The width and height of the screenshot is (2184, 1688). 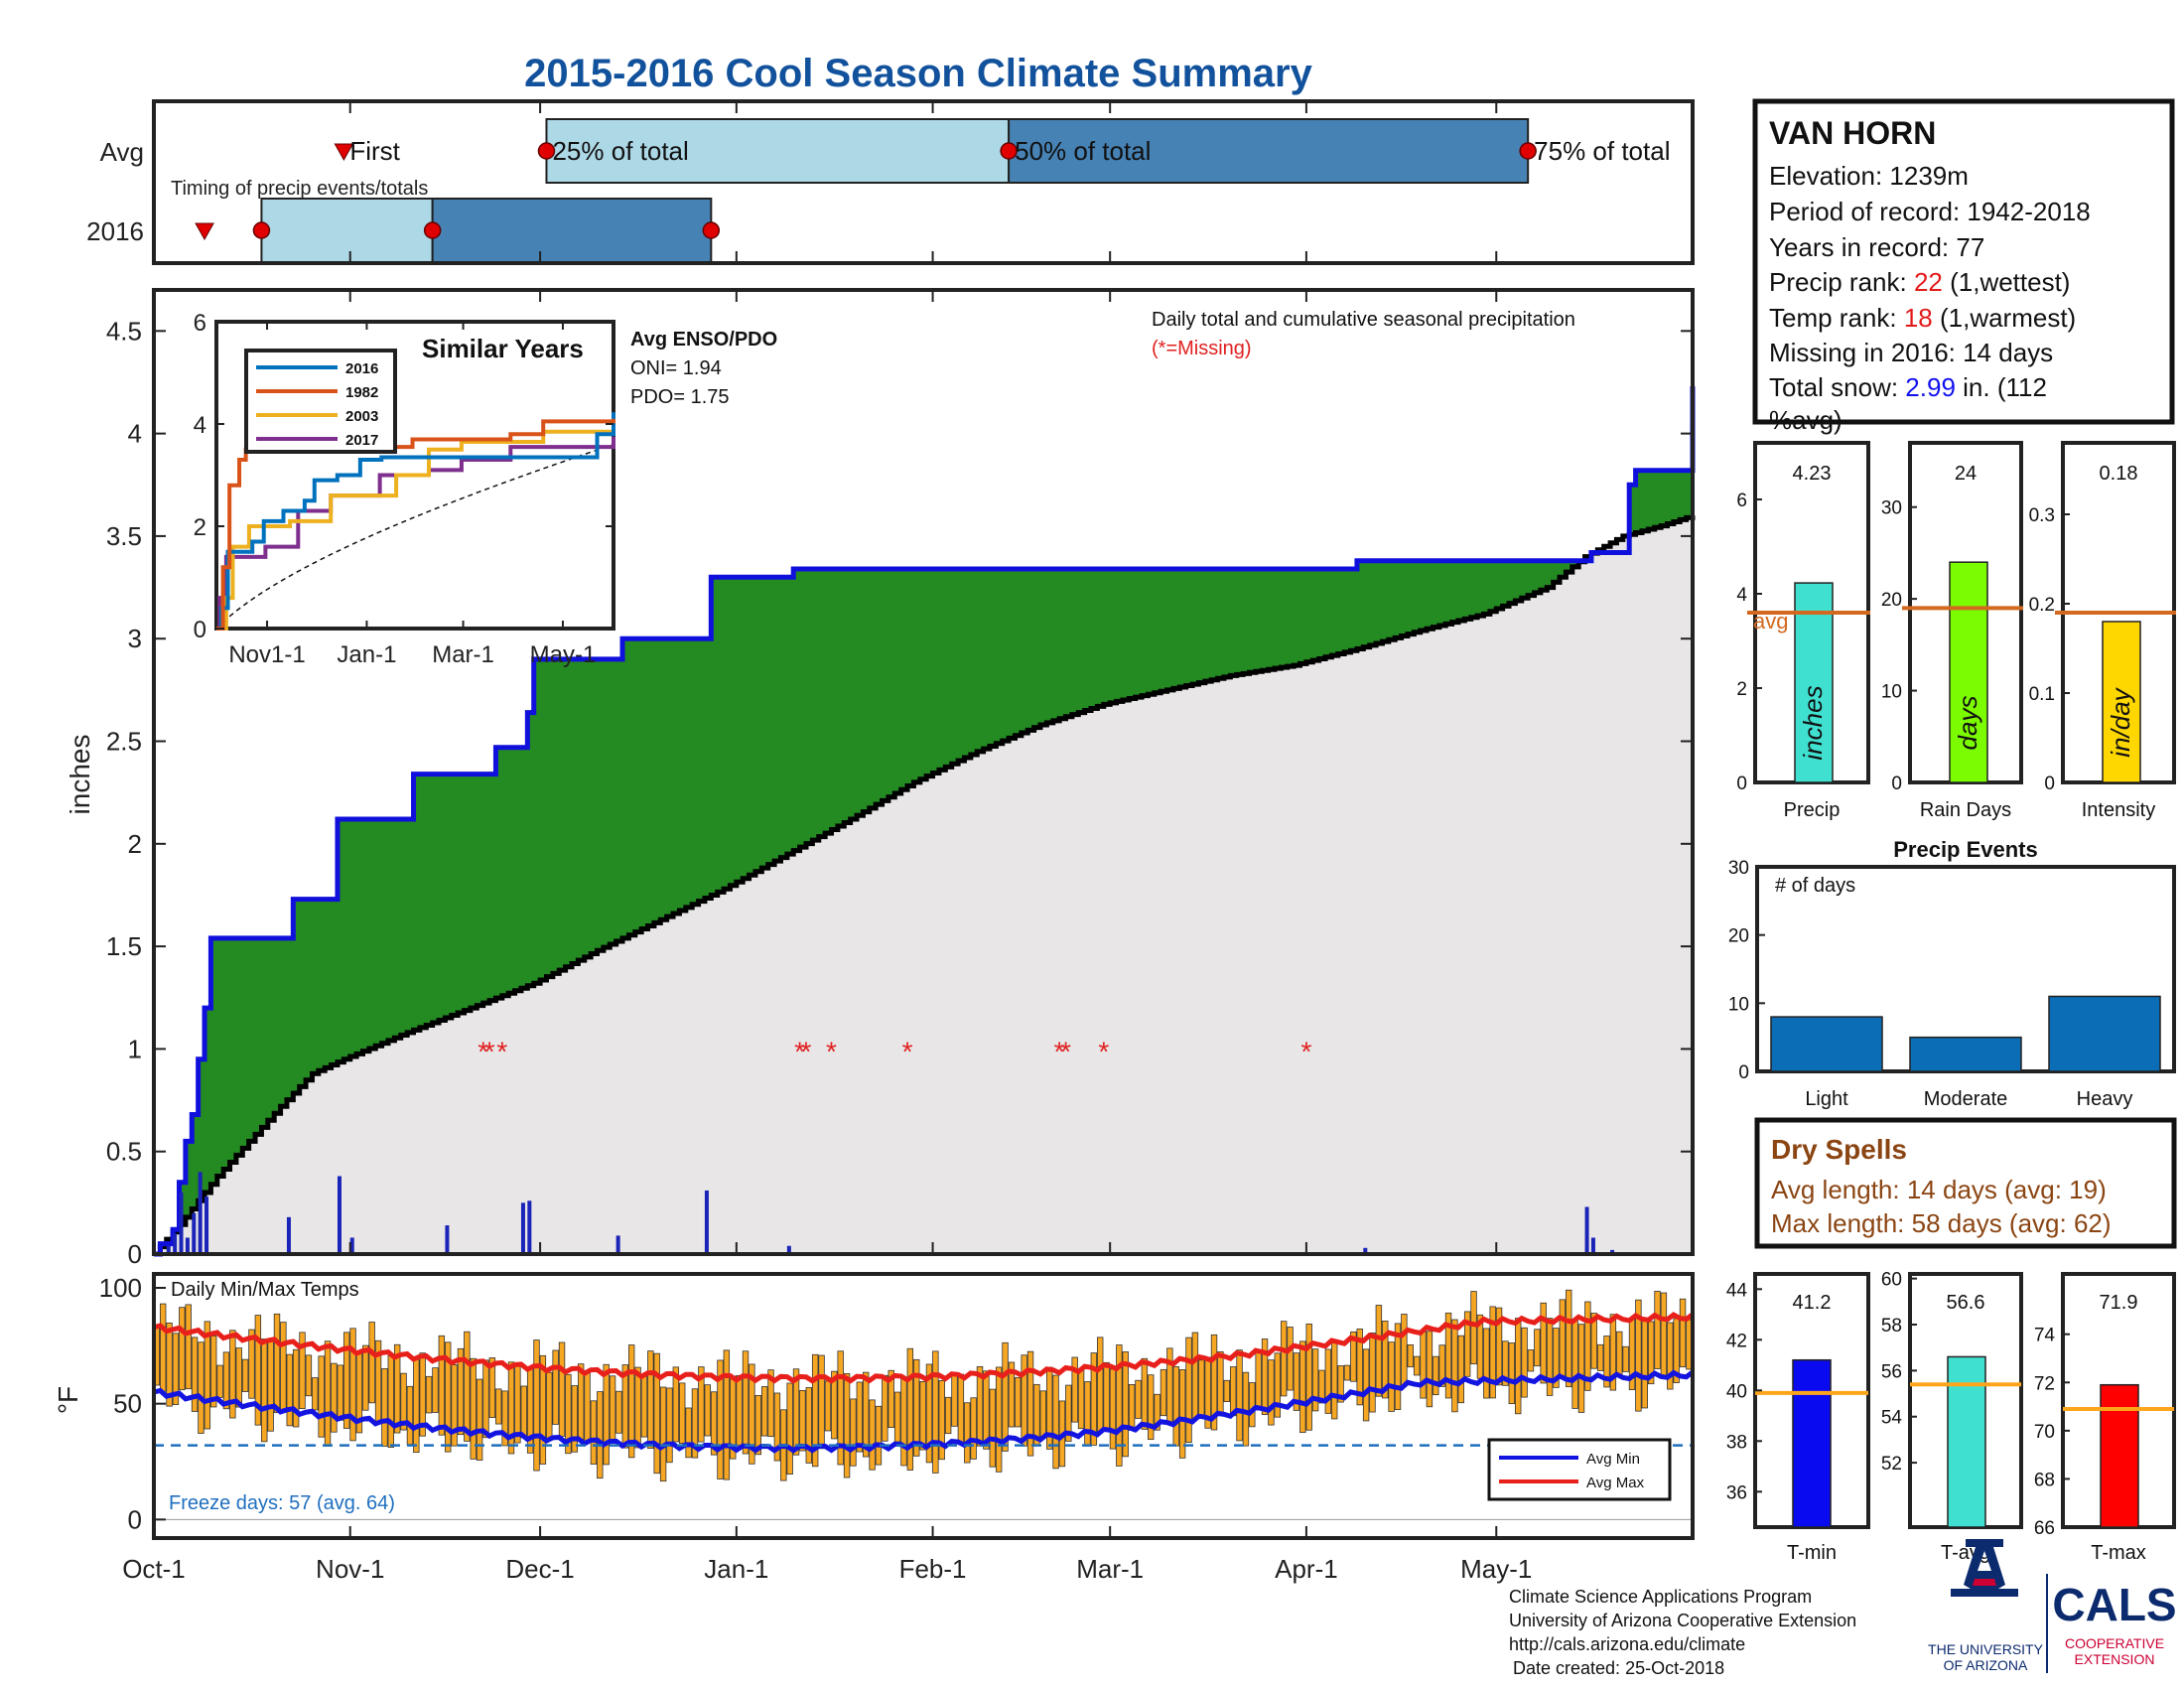 What do you see at coordinates (933, 1569) in the screenshot?
I see `temp-xtick-label-4: Feb-1` at bounding box center [933, 1569].